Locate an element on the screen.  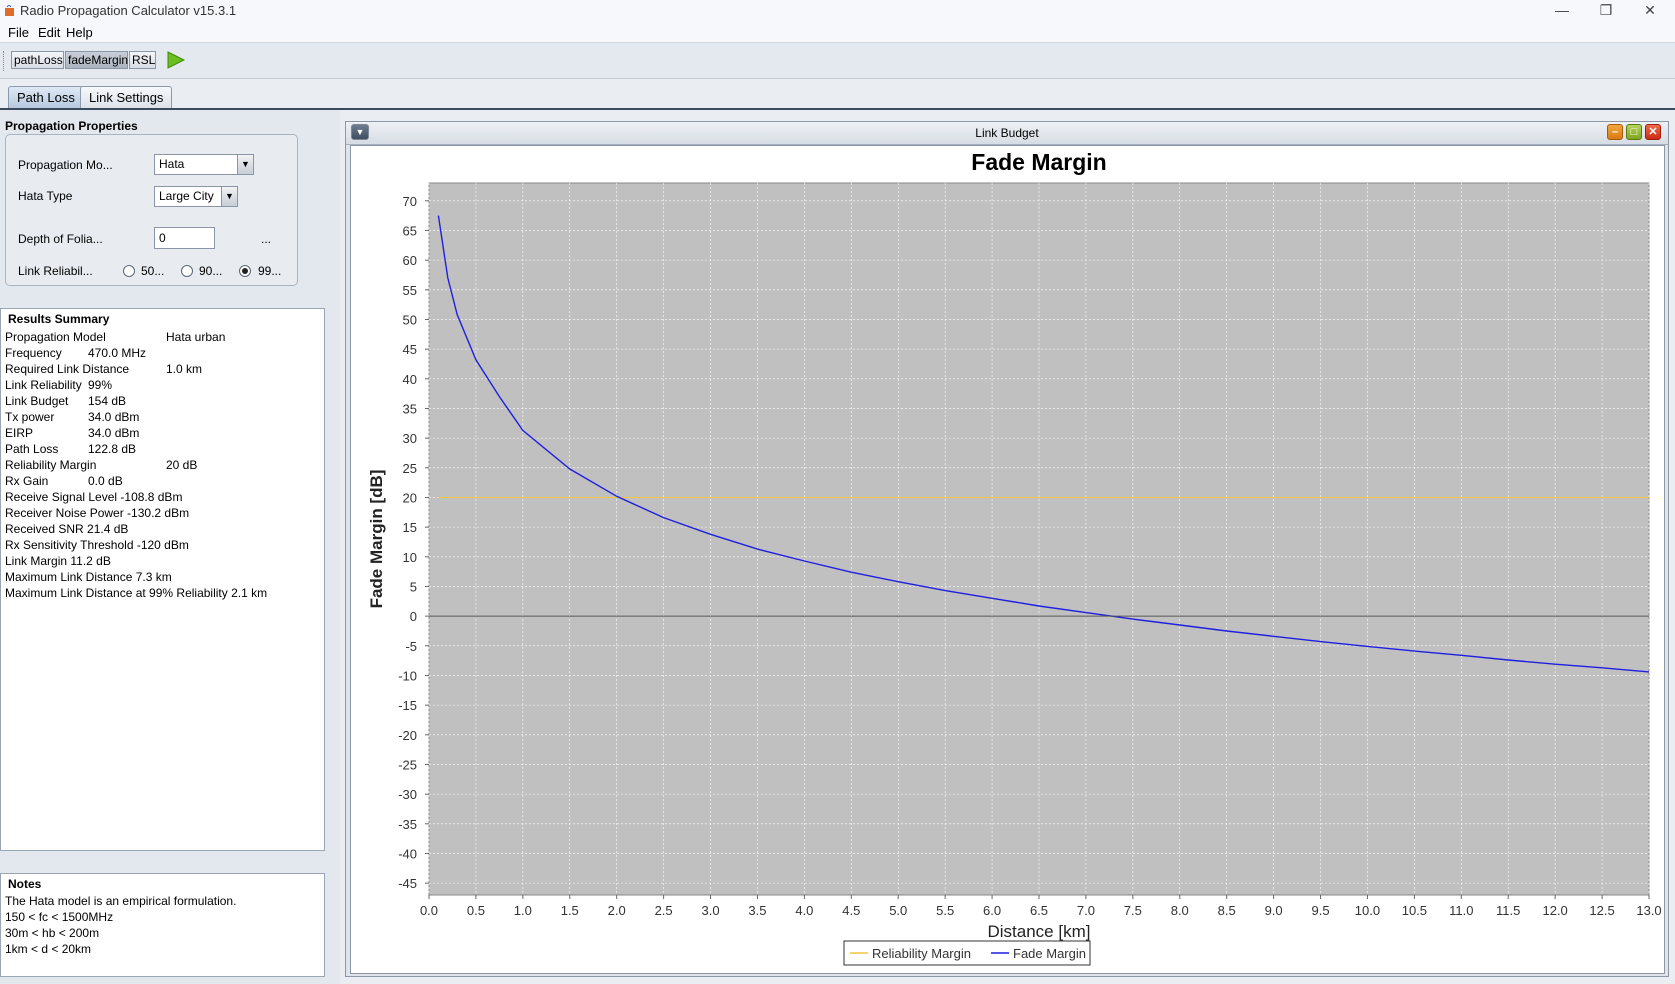
y-tick-label: 60 is located at coordinates (410, 260).